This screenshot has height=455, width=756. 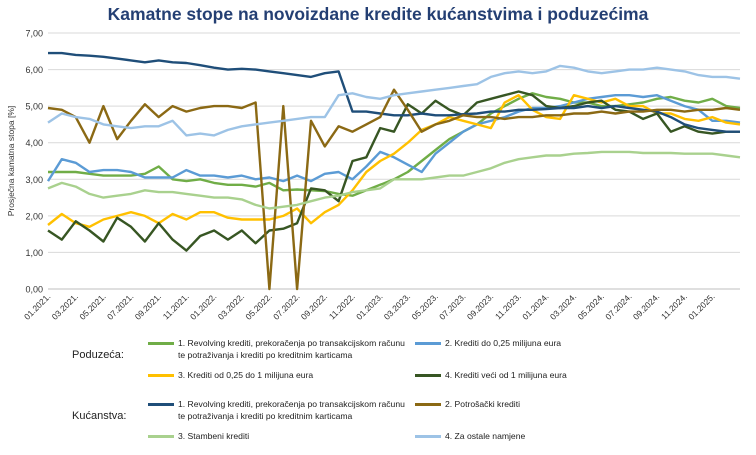 I want to click on y-tick-label: 3,00, so click(x=34, y=180).